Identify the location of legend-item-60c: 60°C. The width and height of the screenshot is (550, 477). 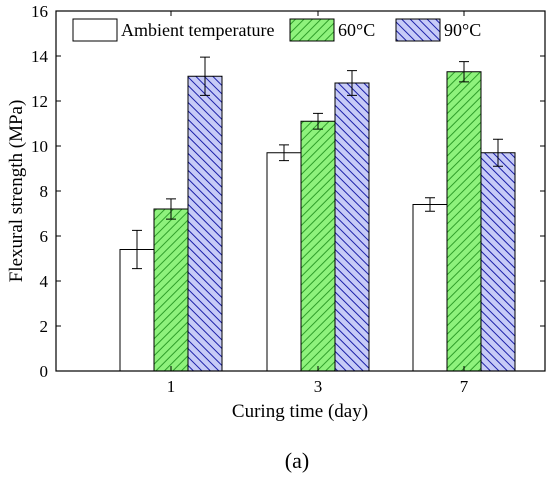
(332, 30).